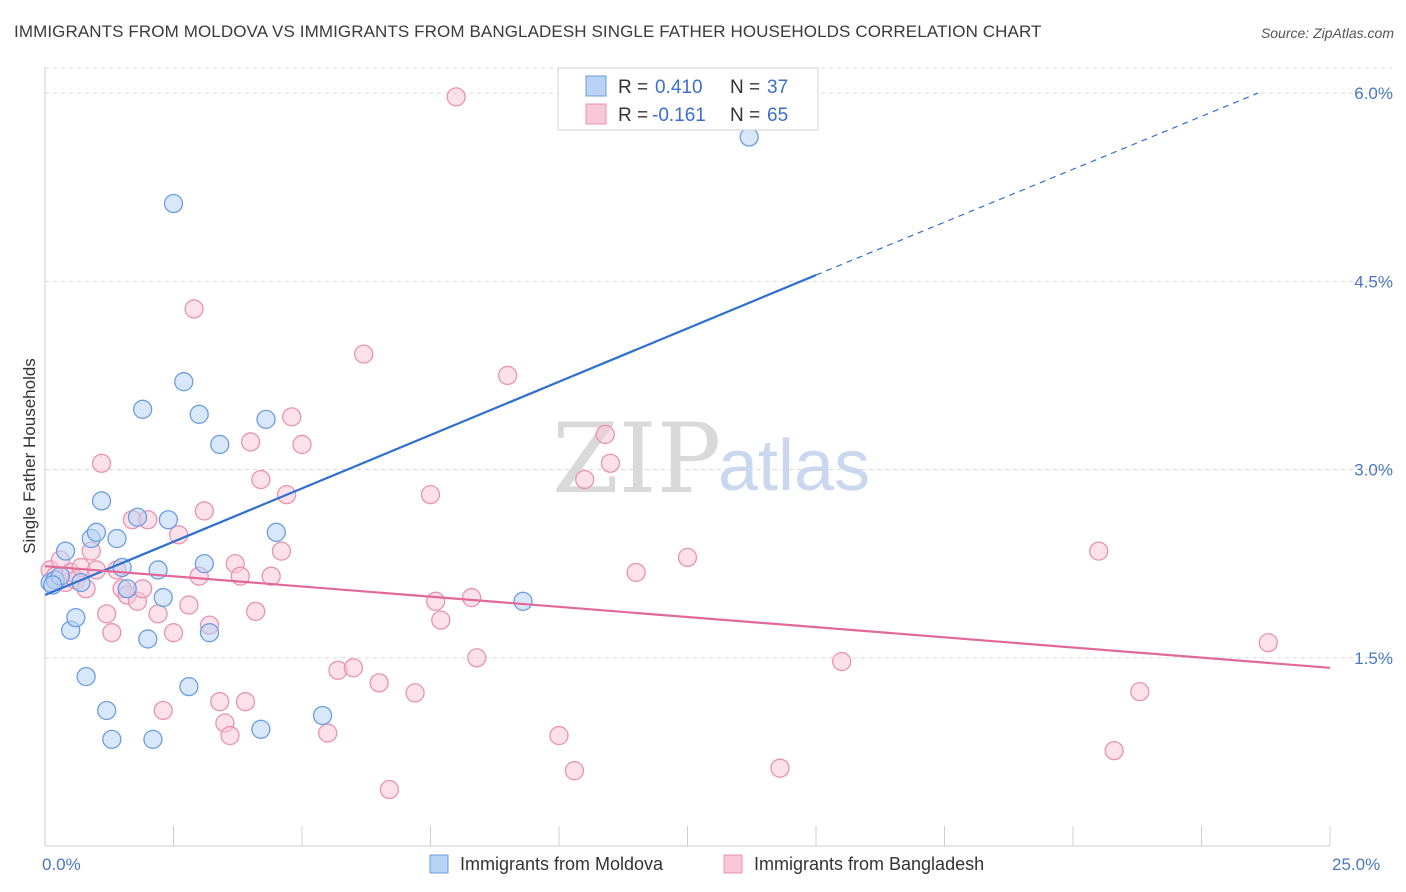  I want to click on legend-n-value-bangladesh: 65, so click(777, 115).